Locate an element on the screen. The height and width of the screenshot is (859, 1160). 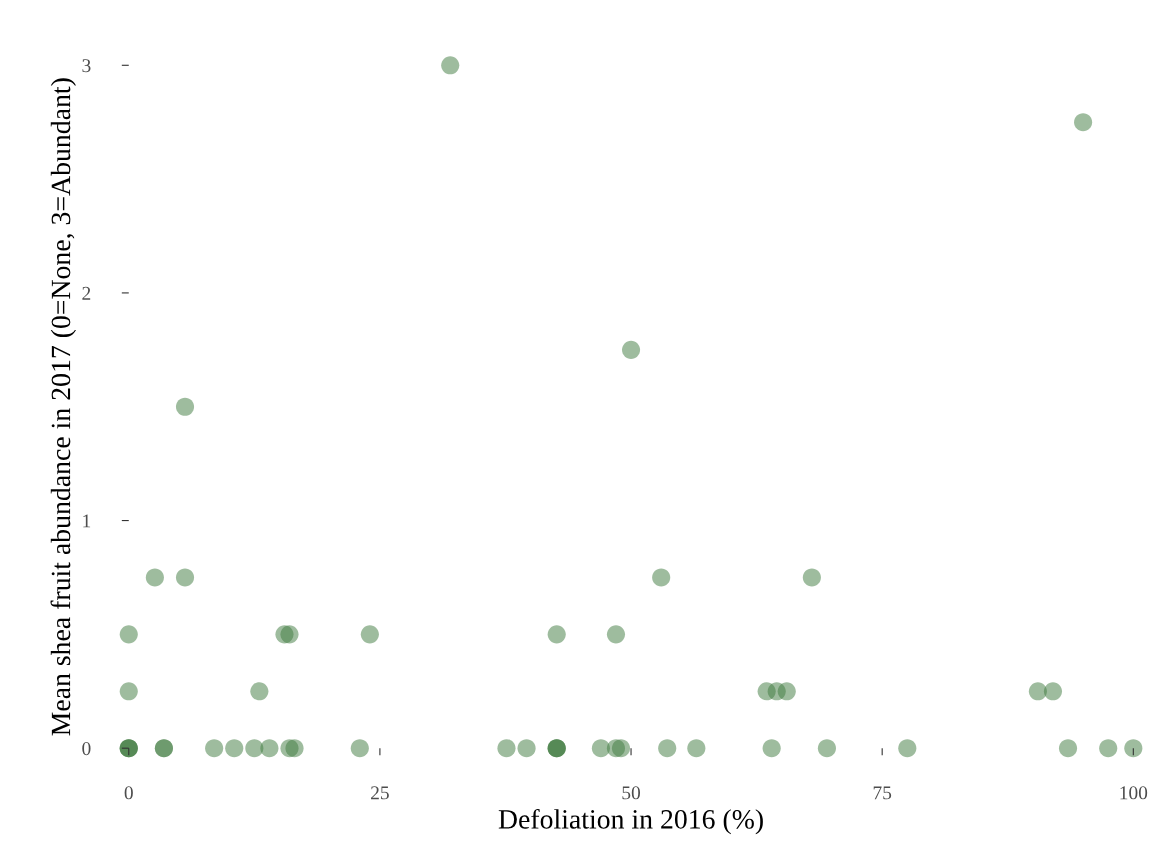
x-axis-title: Defoliation in 2016 (%) is located at coordinates (630, 821).